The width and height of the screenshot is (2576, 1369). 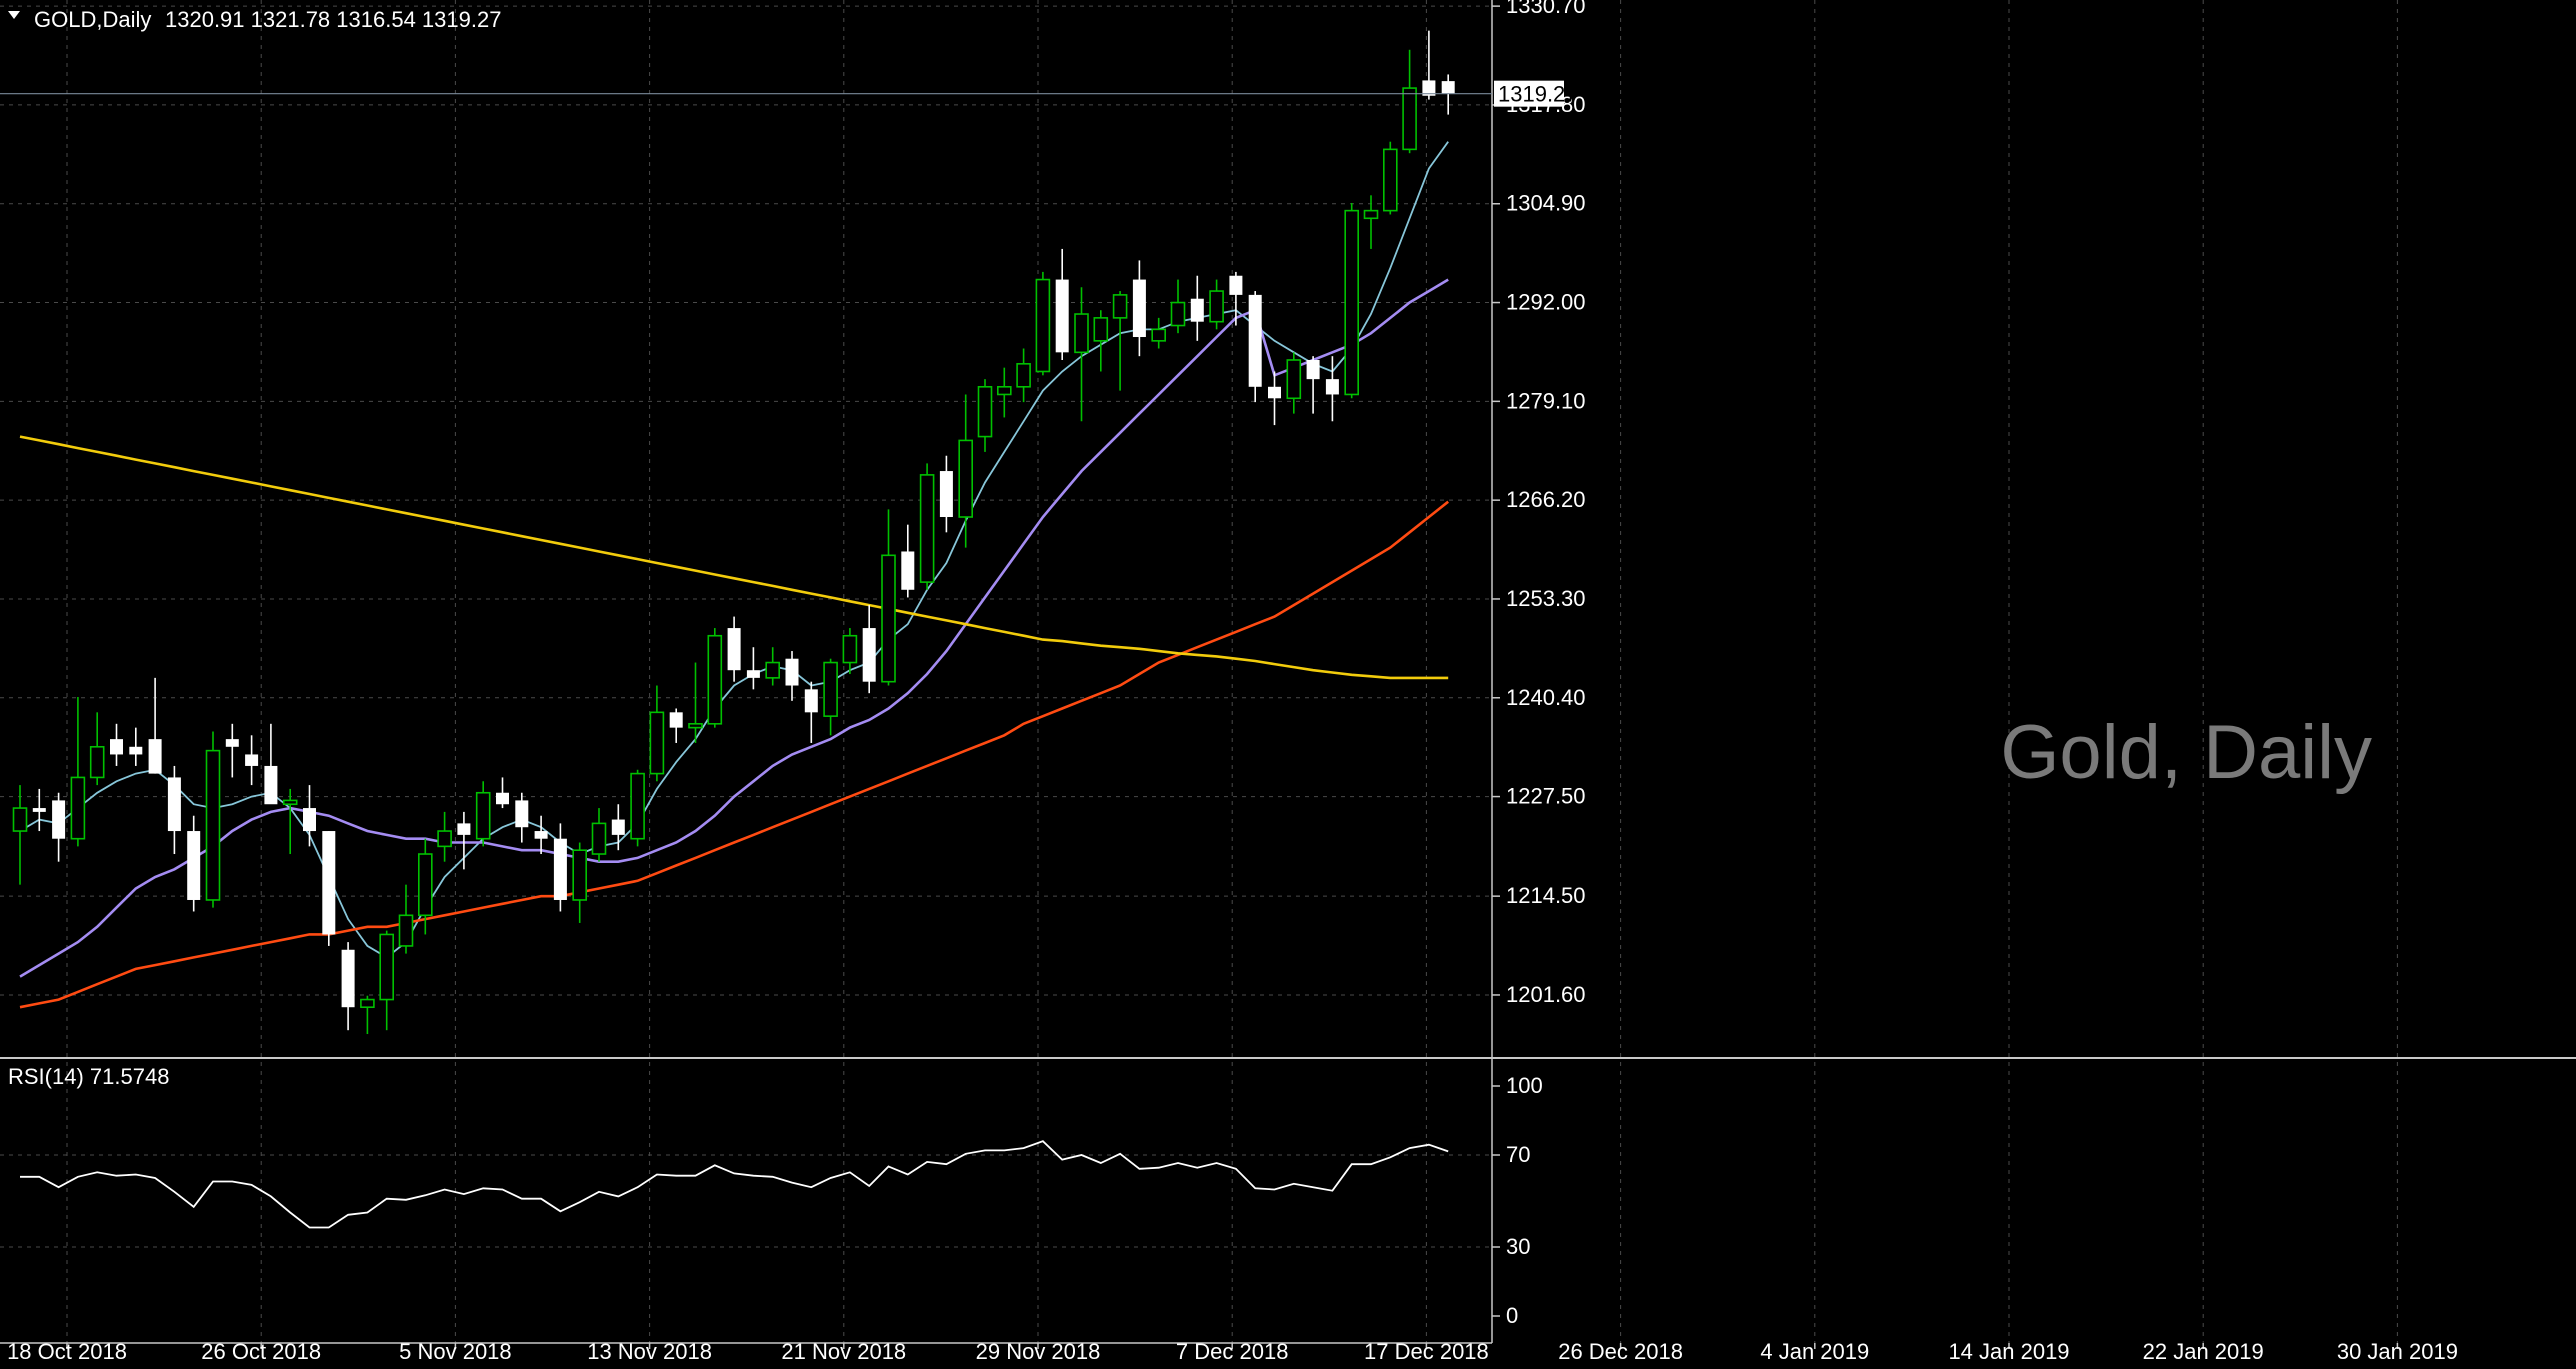 What do you see at coordinates (2186, 752) in the screenshot?
I see `chart-watermark: Gold, Daily` at bounding box center [2186, 752].